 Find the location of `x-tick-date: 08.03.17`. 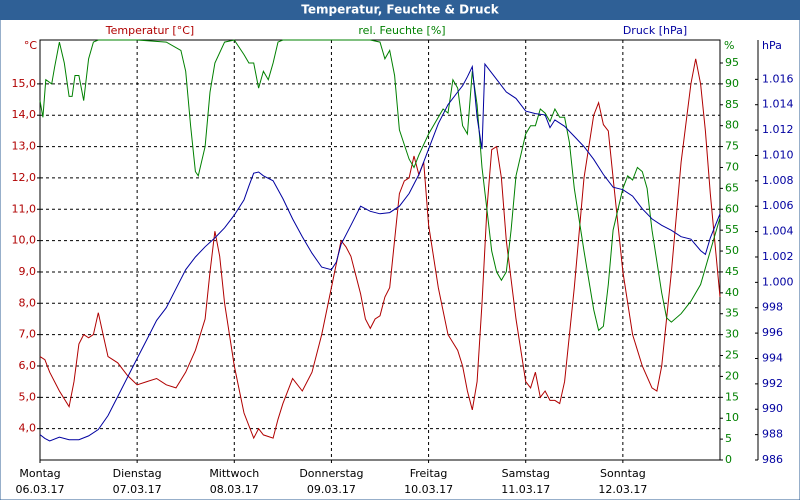

x-tick-date: 08.03.17 is located at coordinates (234, 489).